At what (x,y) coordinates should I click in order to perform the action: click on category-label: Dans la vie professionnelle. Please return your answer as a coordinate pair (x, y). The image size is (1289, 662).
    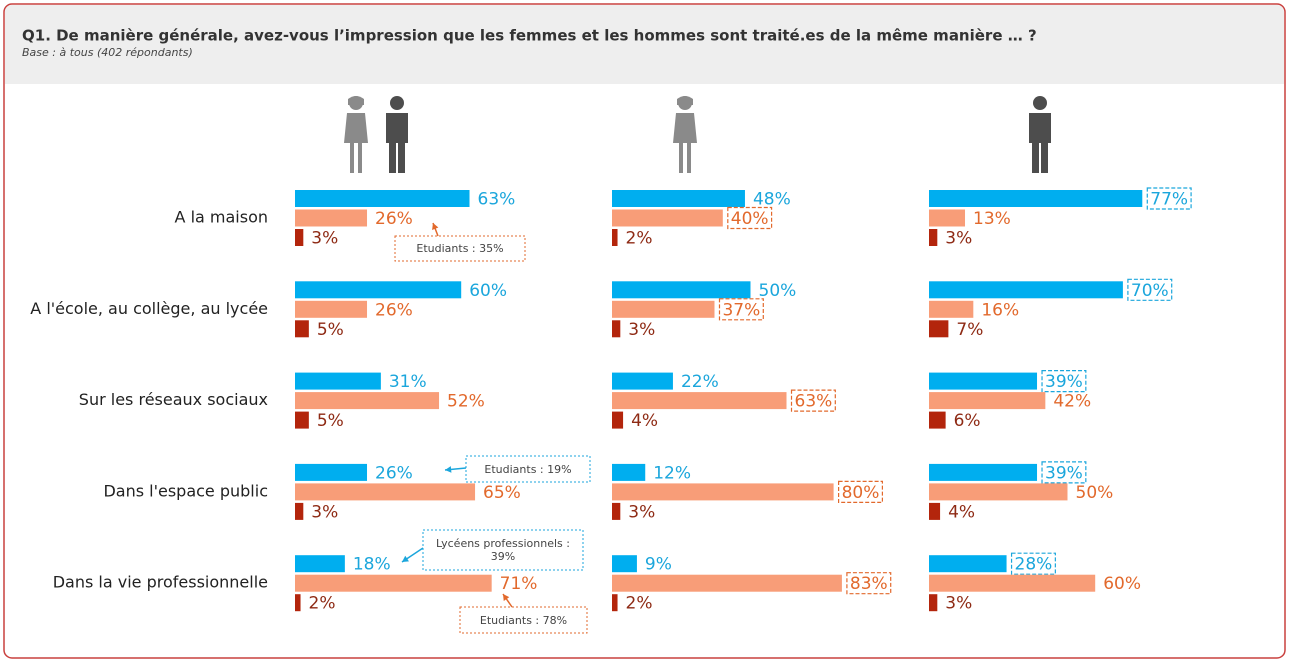
    Looking at the image, I should click on (160, 582).